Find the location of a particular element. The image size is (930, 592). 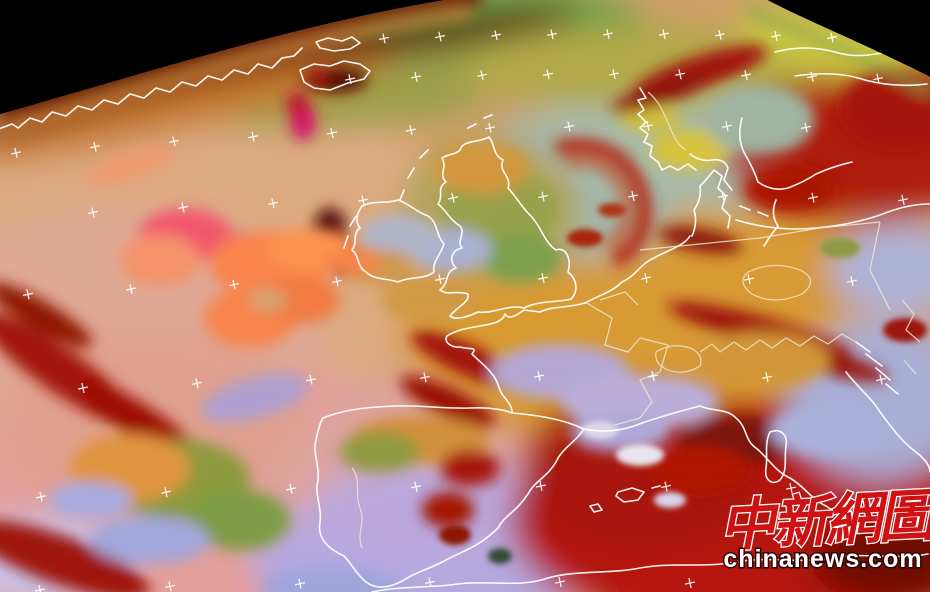

watermark-en-text: chinanews.com is located at coordinates (822, 559).